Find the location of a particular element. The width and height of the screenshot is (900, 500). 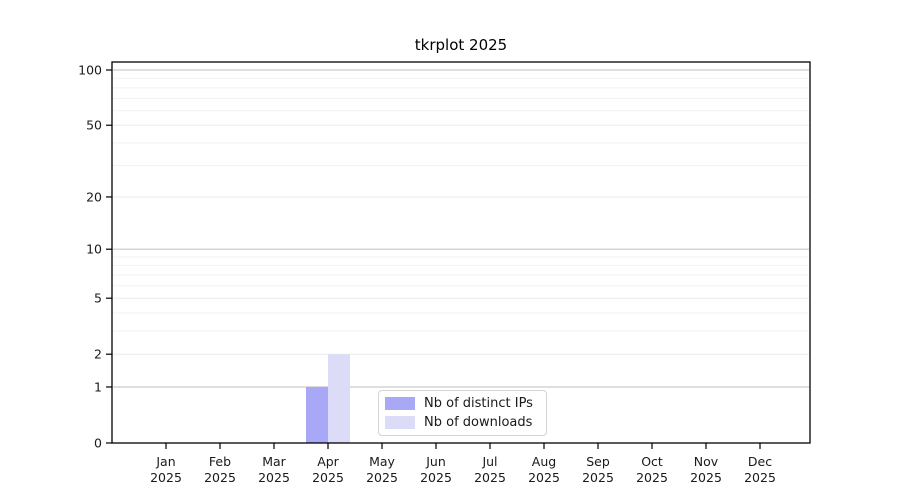

chart-title: tkrplot 2025 is located at coordinates (461, 45).